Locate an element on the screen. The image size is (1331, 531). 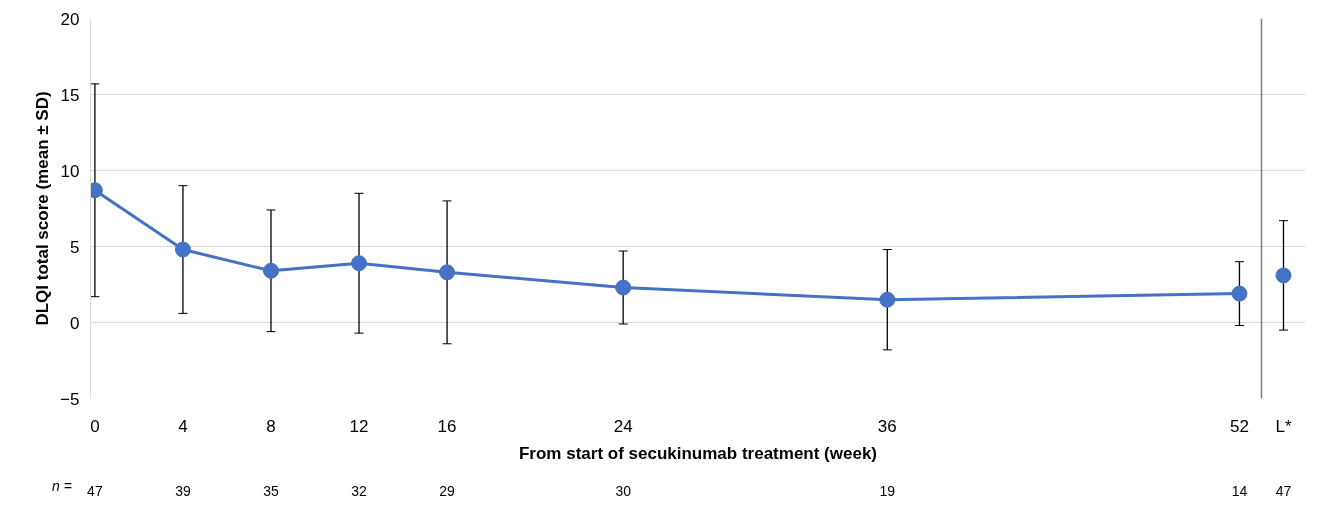
y-tick-label: 15 is located at coordinates (70, 95).